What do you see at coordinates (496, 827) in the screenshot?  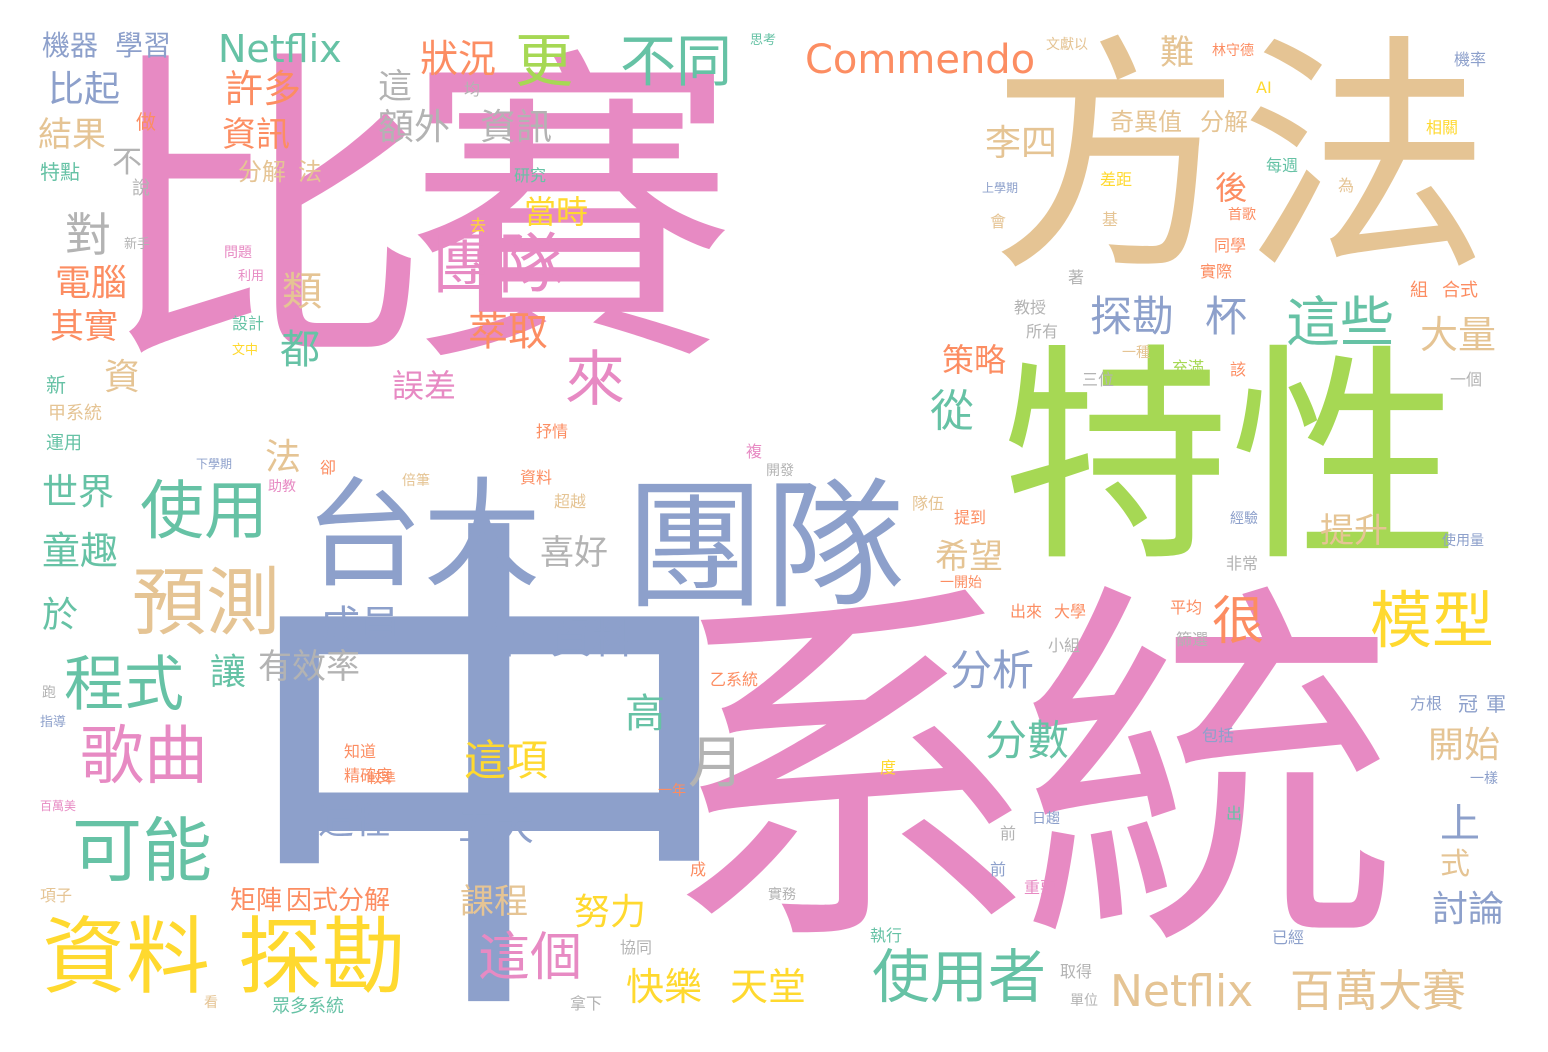 I see `word-wuda: 五大` at bounding box center [496, 827].